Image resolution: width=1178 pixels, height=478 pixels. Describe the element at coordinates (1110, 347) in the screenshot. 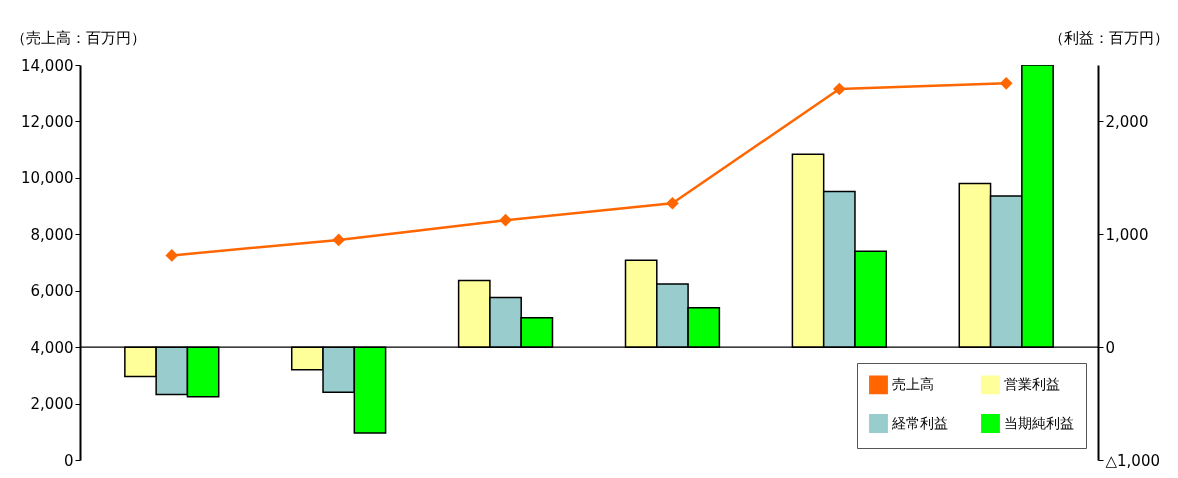

I see `y2-tick-label: 0` at that location.